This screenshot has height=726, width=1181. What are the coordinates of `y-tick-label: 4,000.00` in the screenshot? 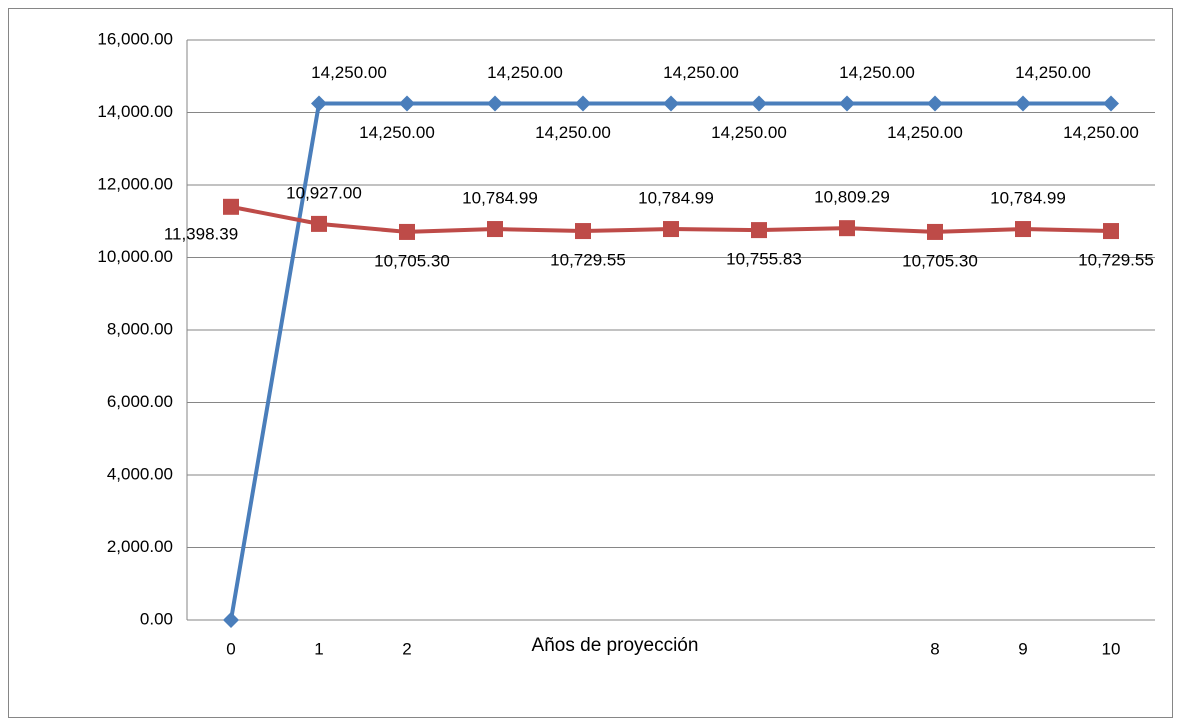 It's located at (140, 473).